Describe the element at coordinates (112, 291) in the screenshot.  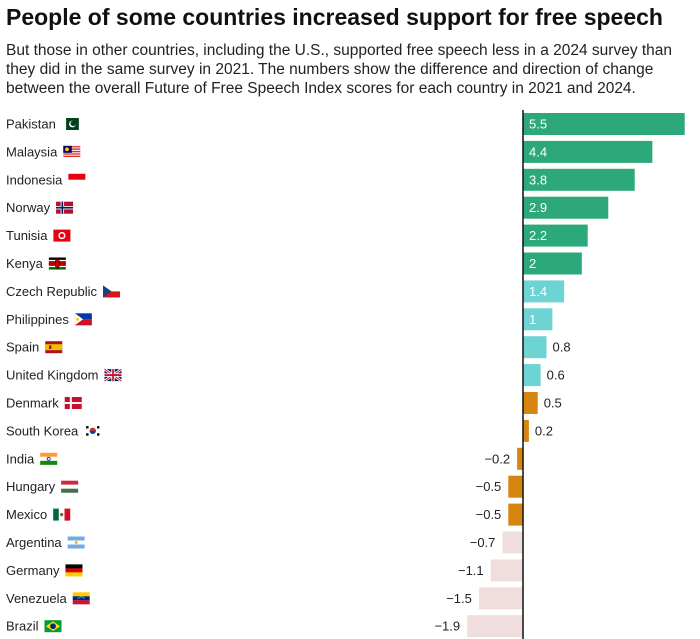
I see `czech-republic-flag-icon` at that location.